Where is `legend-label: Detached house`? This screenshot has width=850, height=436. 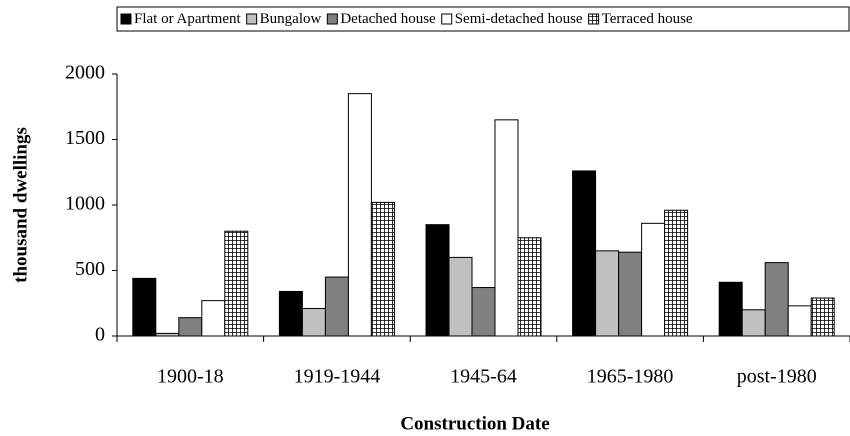 legend-label: Detached house is located at coordinates (388, 19).